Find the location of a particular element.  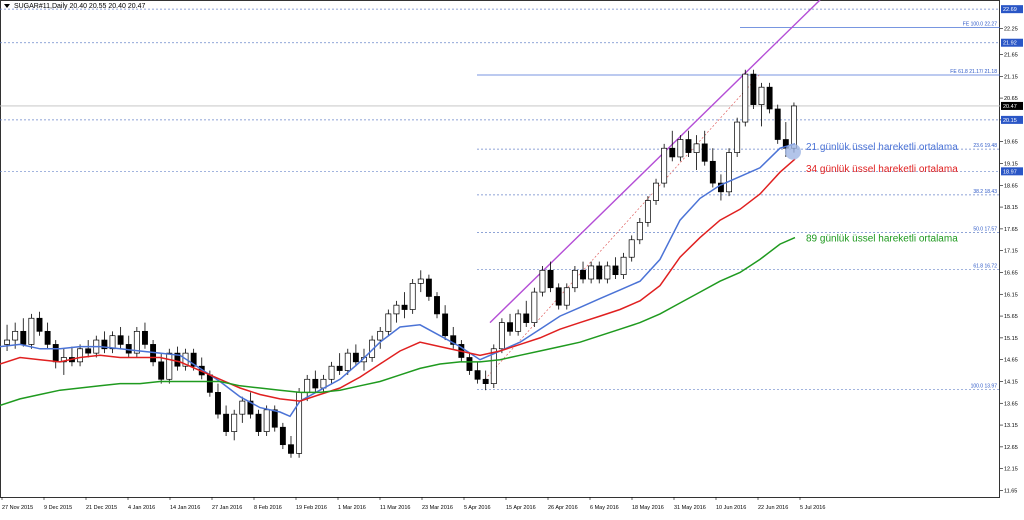

price-tag-label: 22.69 is located at coordinates (1010, 10).